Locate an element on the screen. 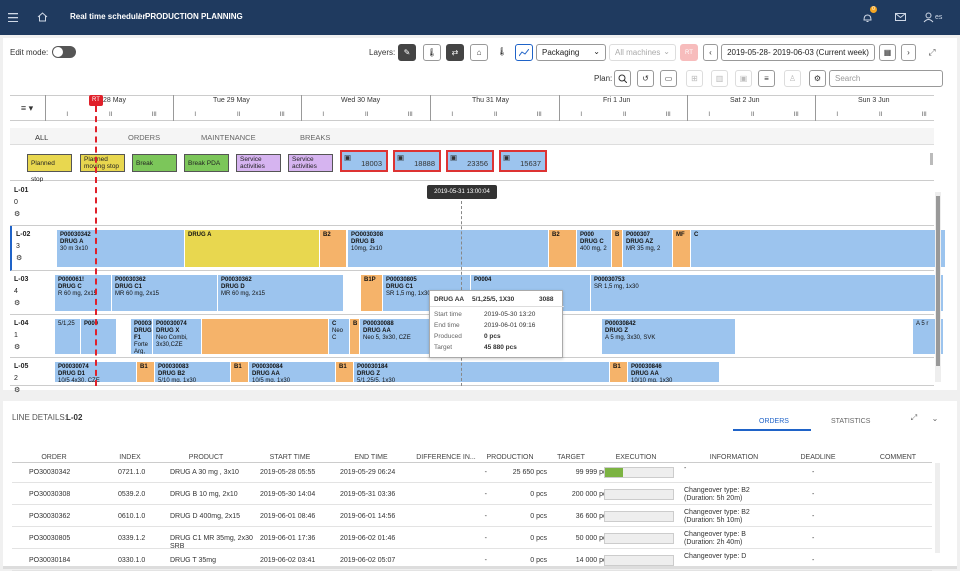  legend-break: Break is located at coordinates (154, 163).